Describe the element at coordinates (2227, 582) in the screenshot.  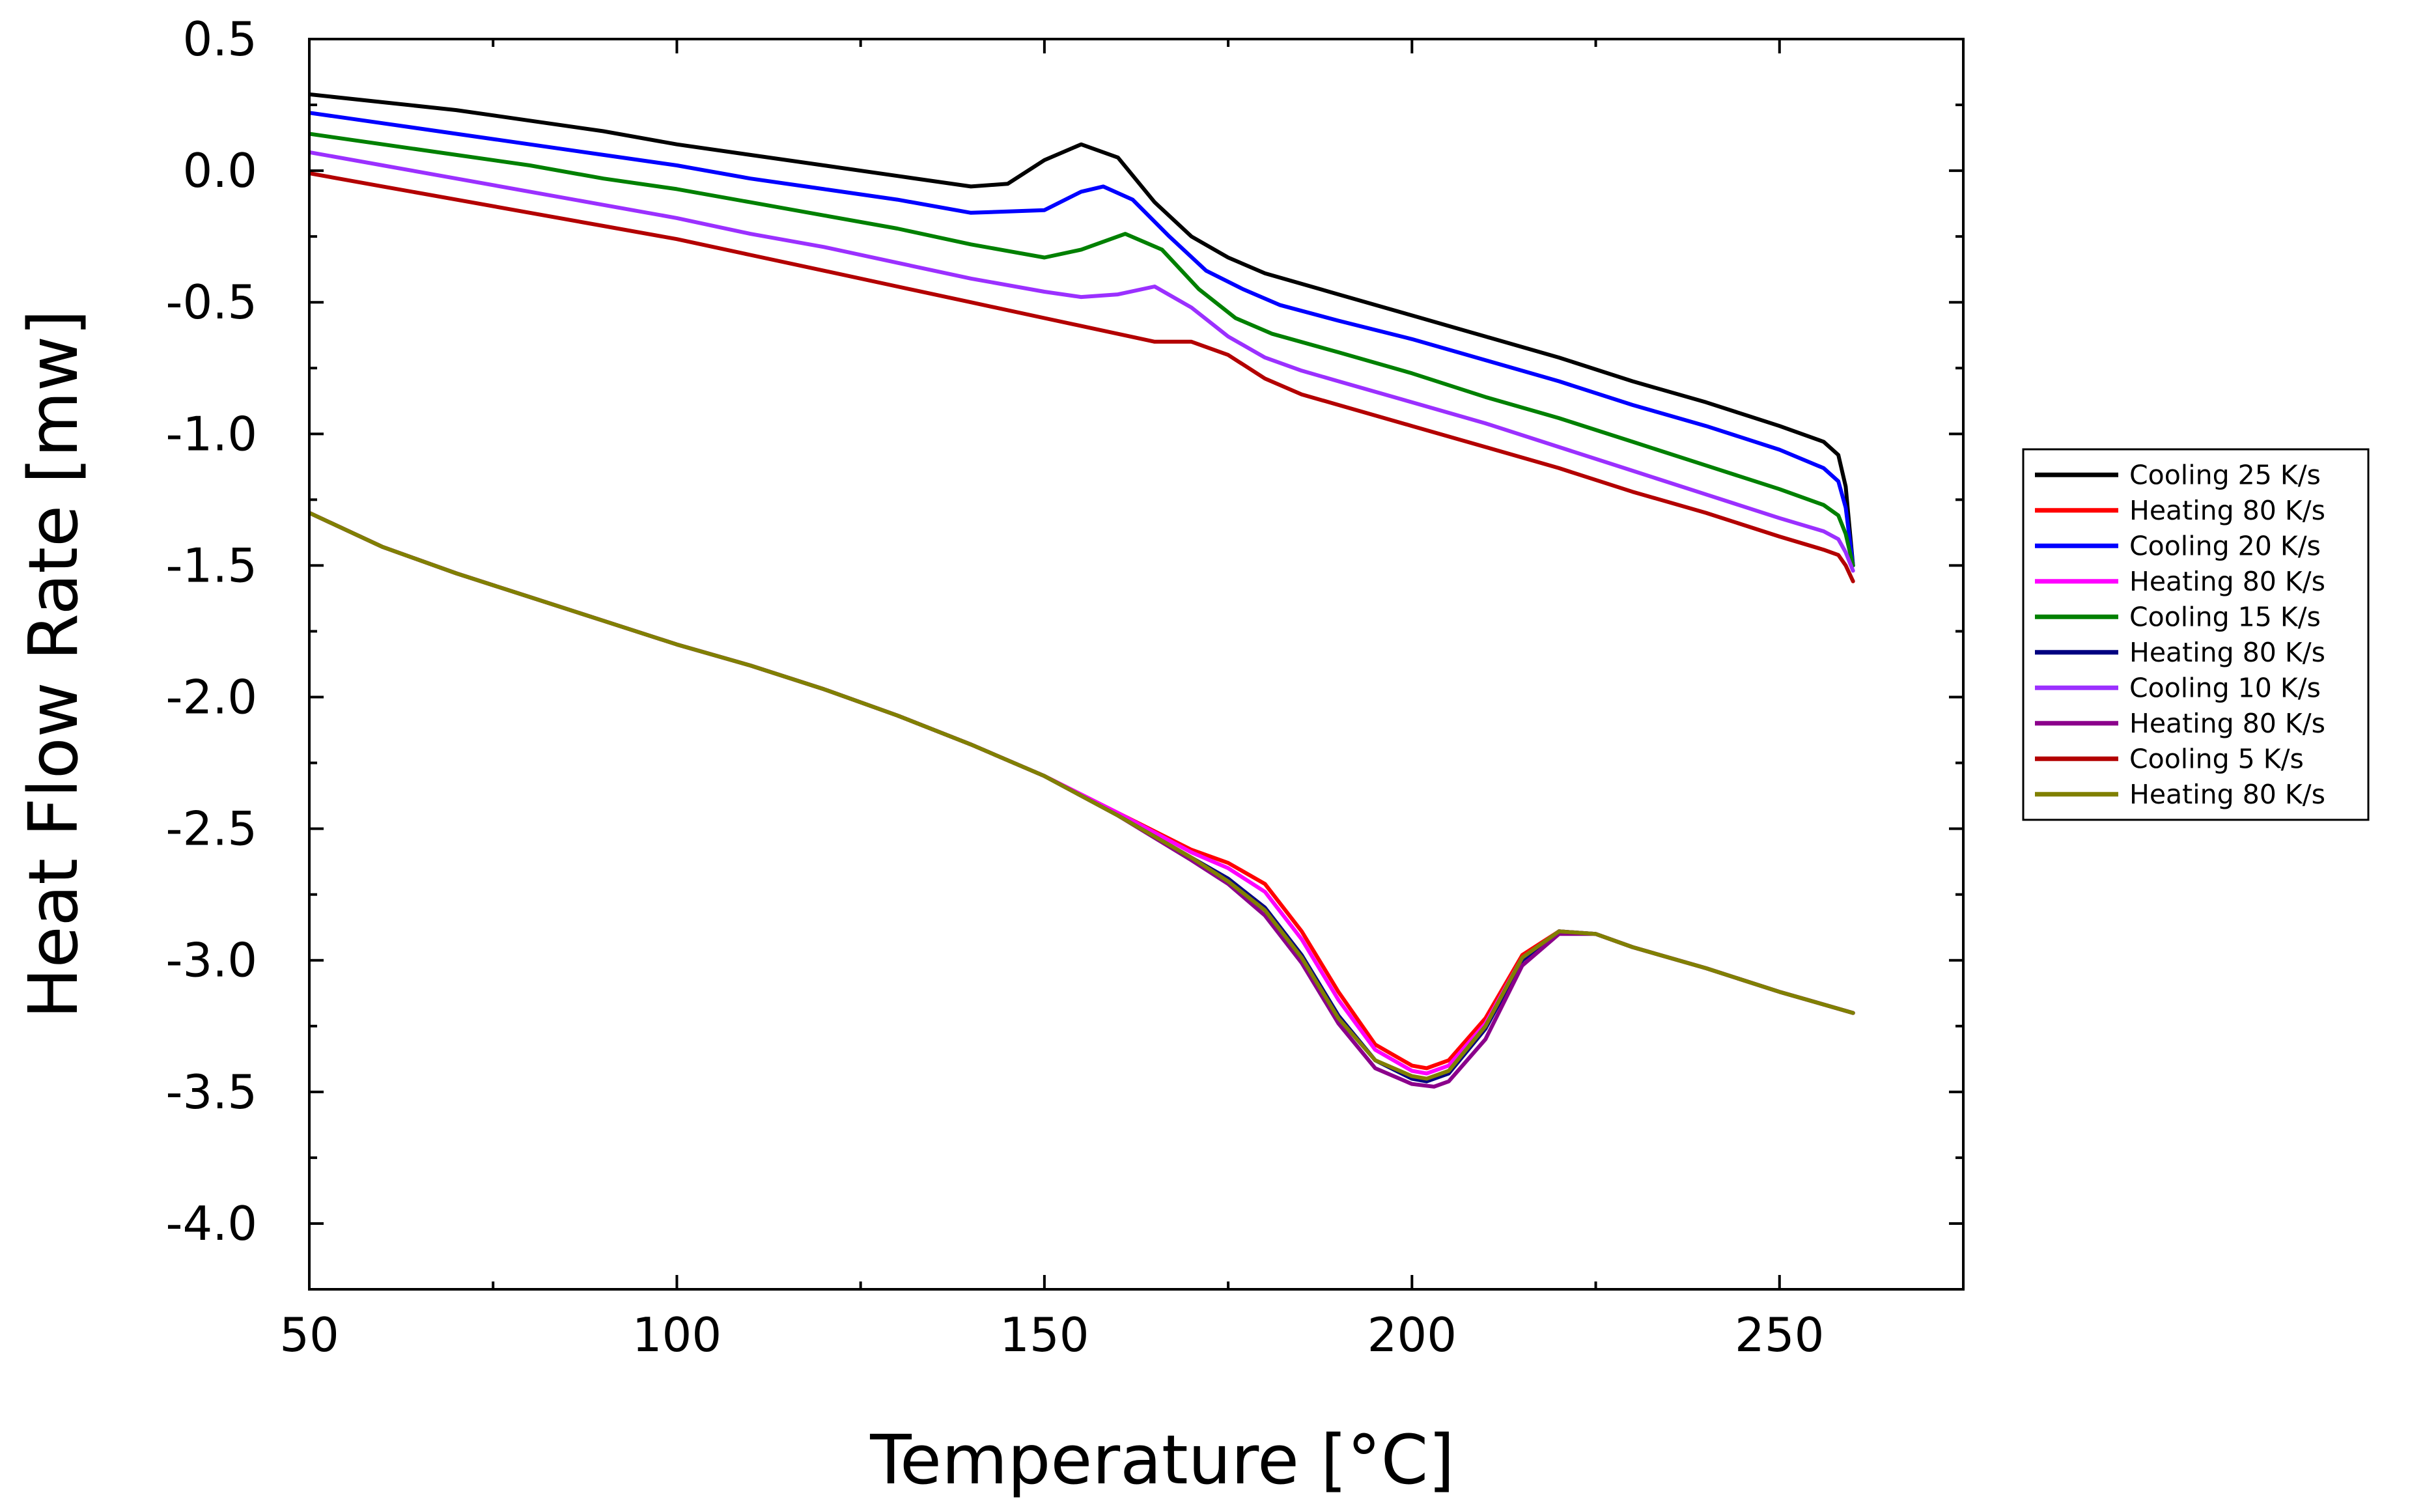
I see `legend-label-4: Heating 80 K/s` at that location.